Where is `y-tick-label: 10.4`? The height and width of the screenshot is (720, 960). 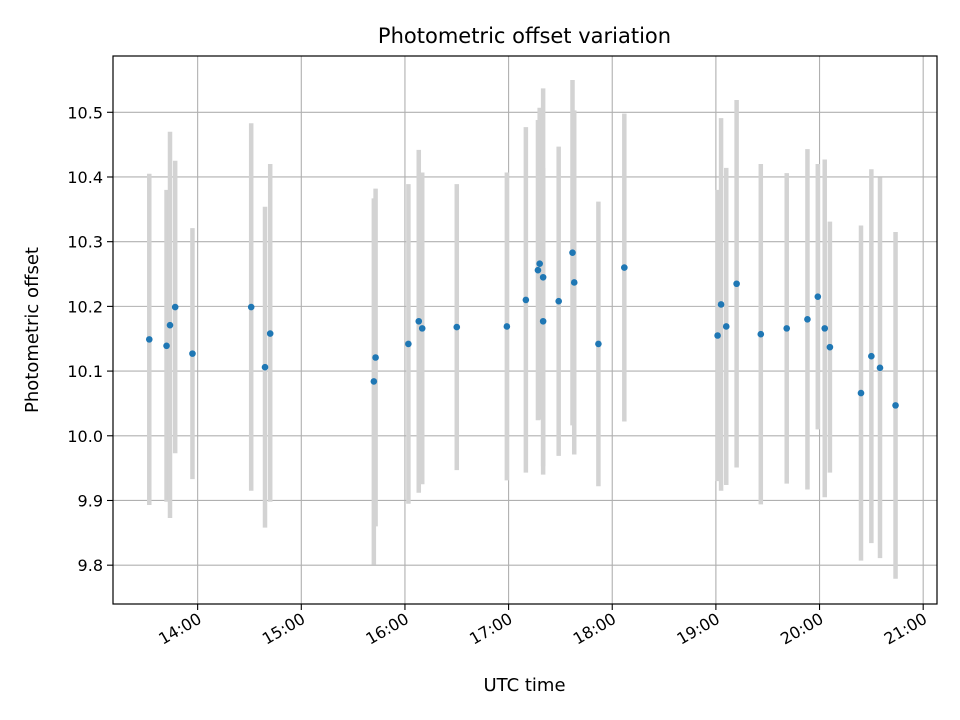
y-tick-label: 10.4 is located at coordinates (85, 177).